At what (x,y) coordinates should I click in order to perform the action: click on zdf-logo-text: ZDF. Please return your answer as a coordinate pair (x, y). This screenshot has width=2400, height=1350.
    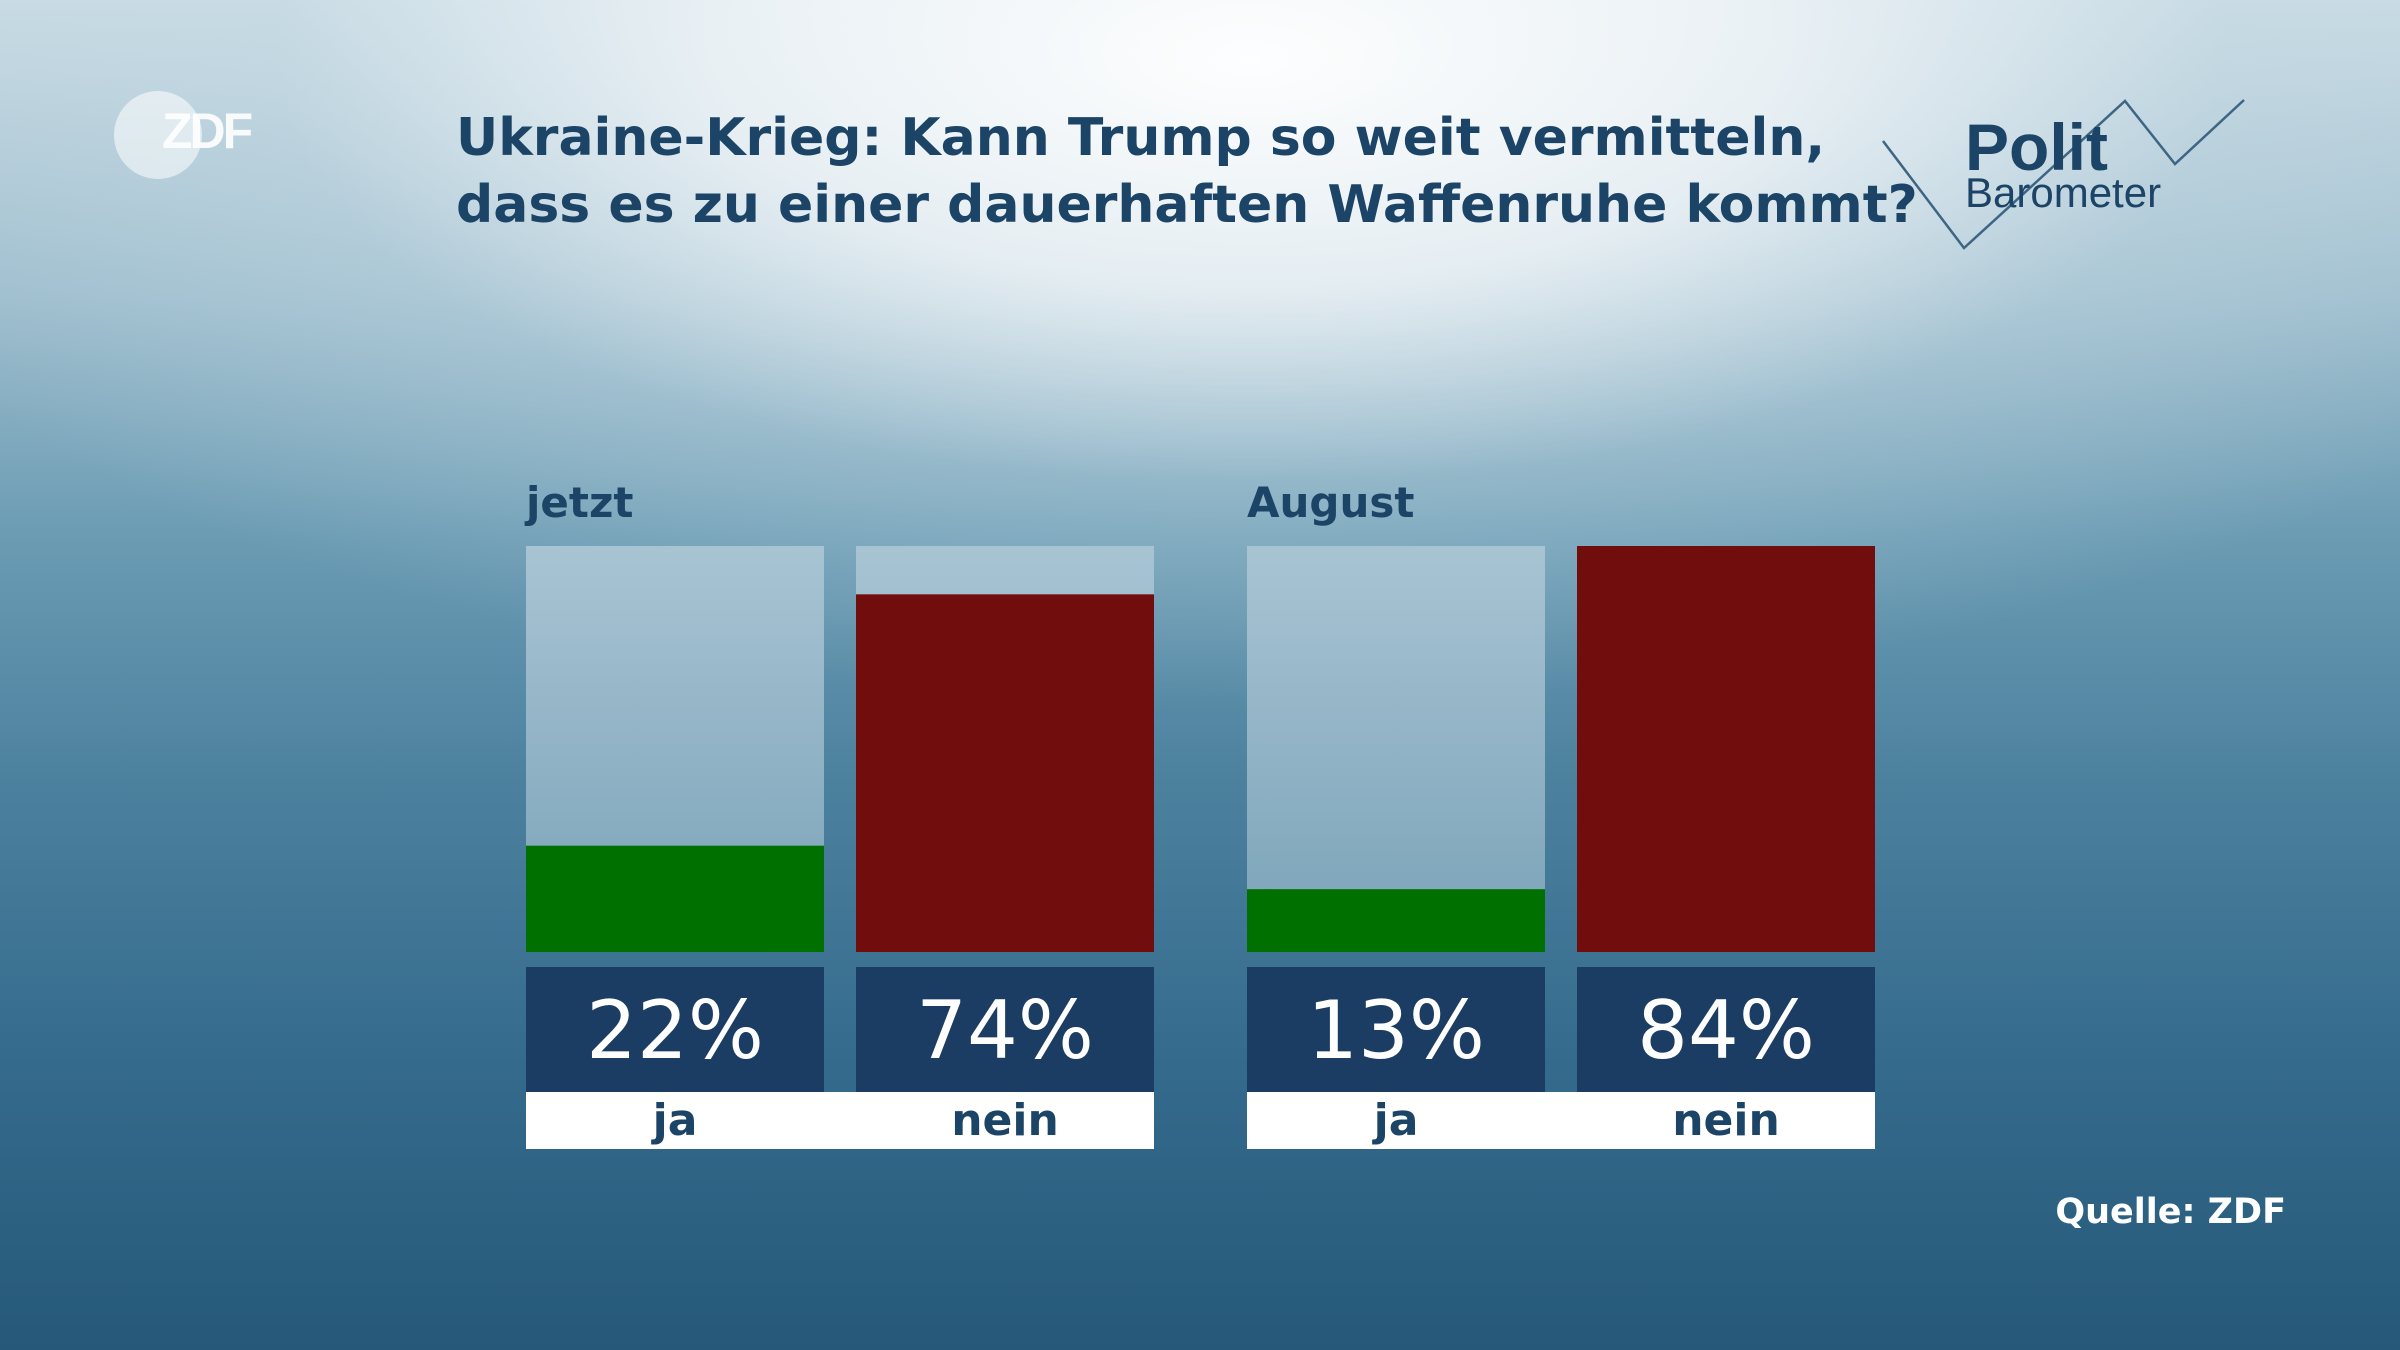
    Looking at the image, I should click on (207, 131).